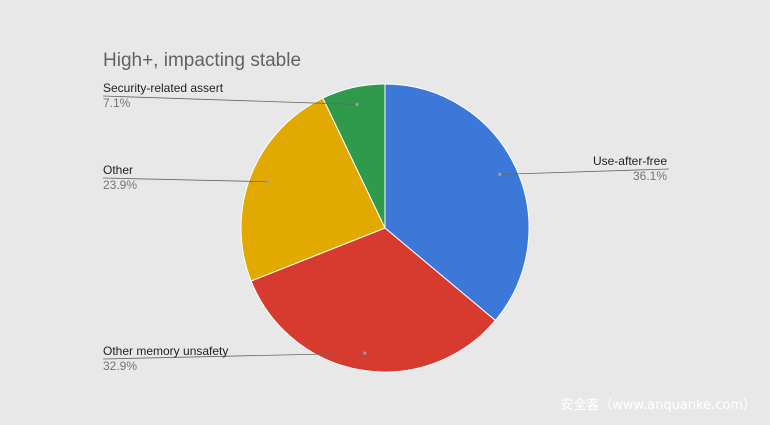 The width and height of the screenshot is (770, 425). Describe the element at coordinates (457, 202) in the screenshot. I see `pie-slice-use-after-free` at that location.